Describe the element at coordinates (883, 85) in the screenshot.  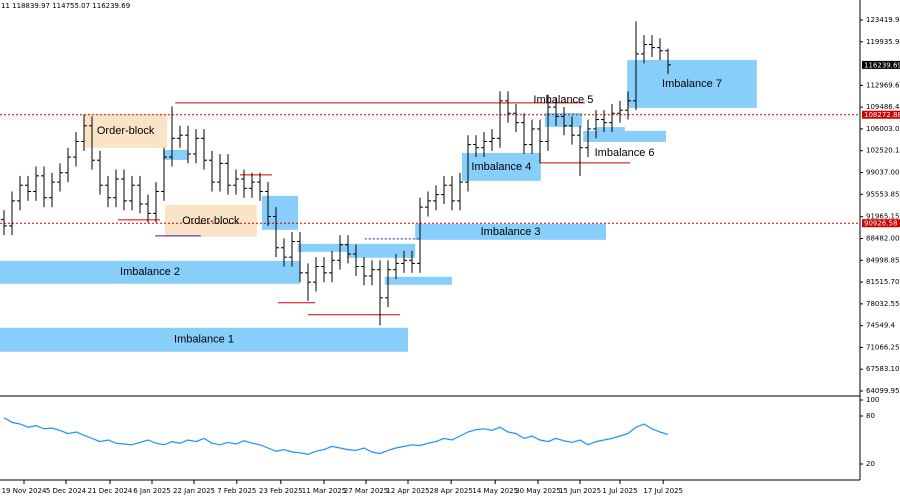
I see `y-tick-label: 112969.60` at that location.